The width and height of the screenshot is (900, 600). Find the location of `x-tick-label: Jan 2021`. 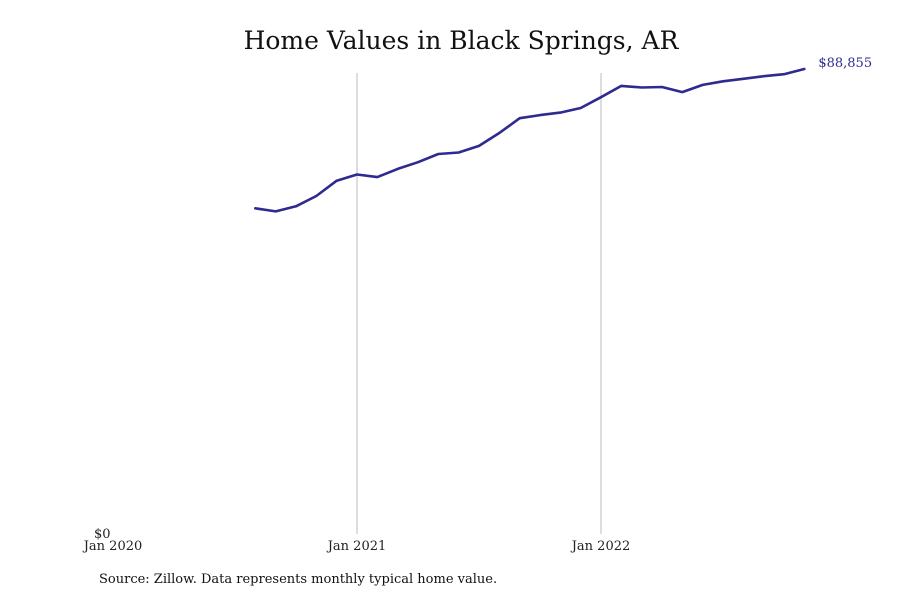

x-tick-label: Jan 2021 is located at coordinates (356, 546).